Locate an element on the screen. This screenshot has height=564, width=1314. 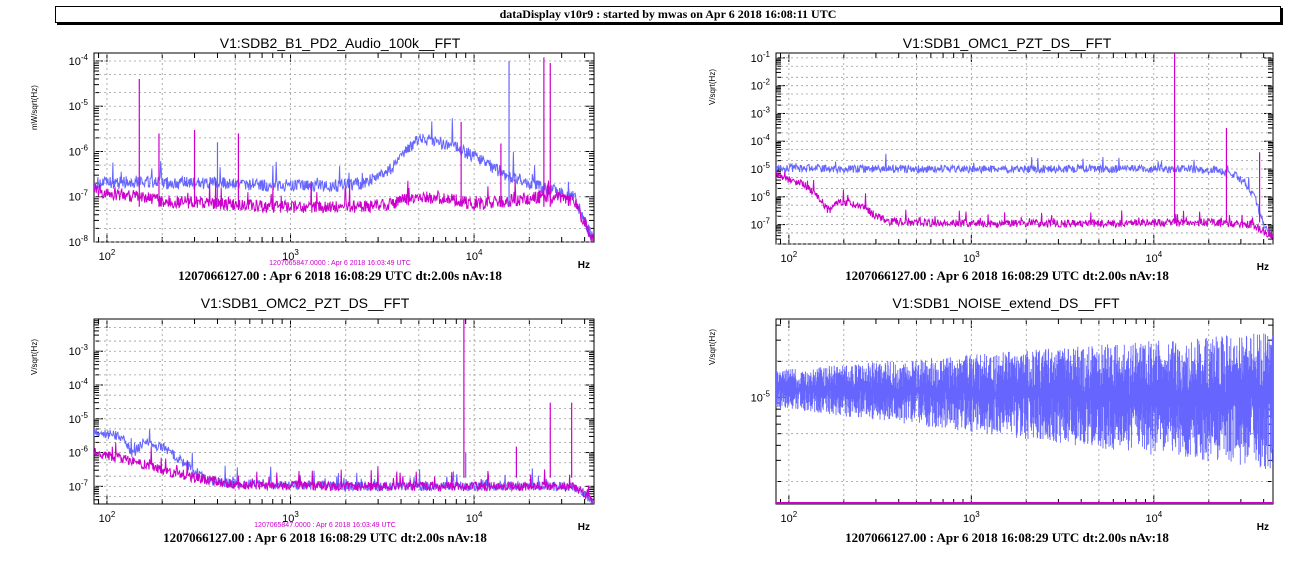
chart-title: V1:SDB2_B1_PD2_Audio_100k__FFT is located at coordinates (340, 43).